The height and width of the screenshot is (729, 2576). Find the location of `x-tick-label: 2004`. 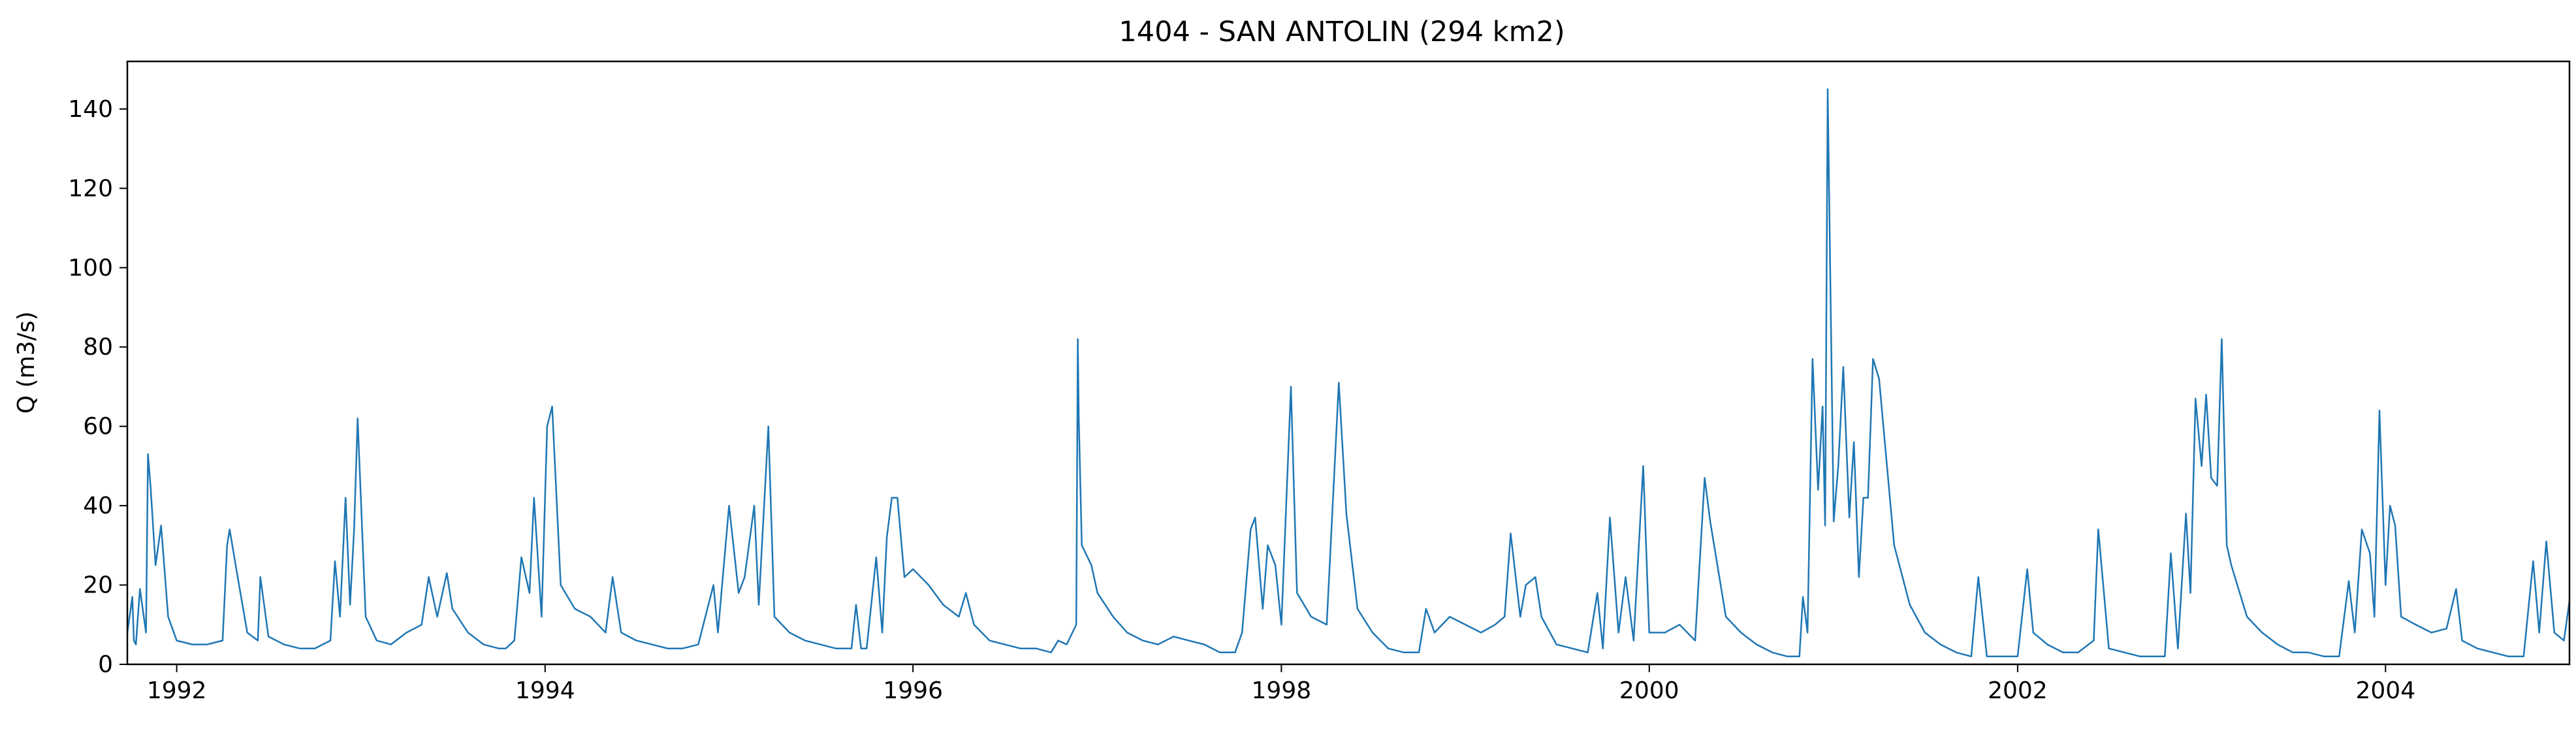

x-tick-label: 2004 is located at coordinates (2385, 690).